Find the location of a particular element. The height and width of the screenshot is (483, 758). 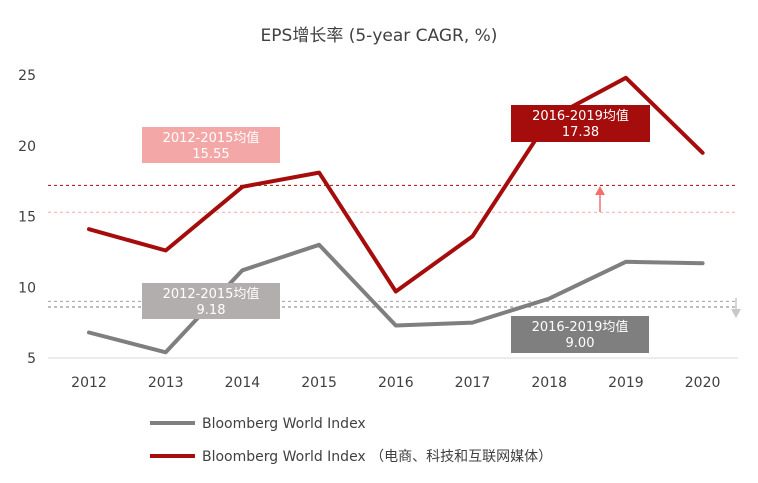

legend-label-1: Bloomberg World Index （电商、科技和互联网媒体） is located at coordinates (377, 457).